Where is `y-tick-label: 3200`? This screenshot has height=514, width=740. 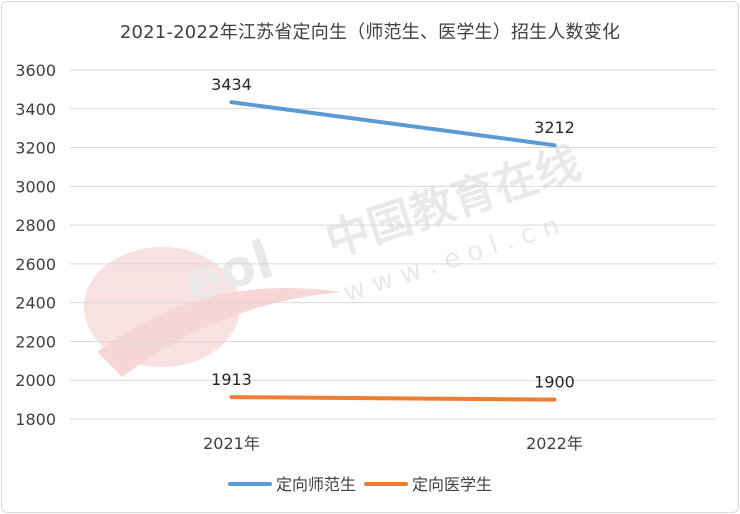
y-tick-label: 3200 is located at coordinates (35, 148).